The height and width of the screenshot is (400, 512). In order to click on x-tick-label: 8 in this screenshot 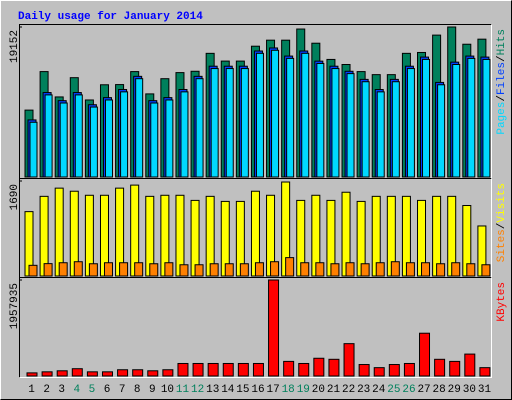, I will do `click(137, 390)`.